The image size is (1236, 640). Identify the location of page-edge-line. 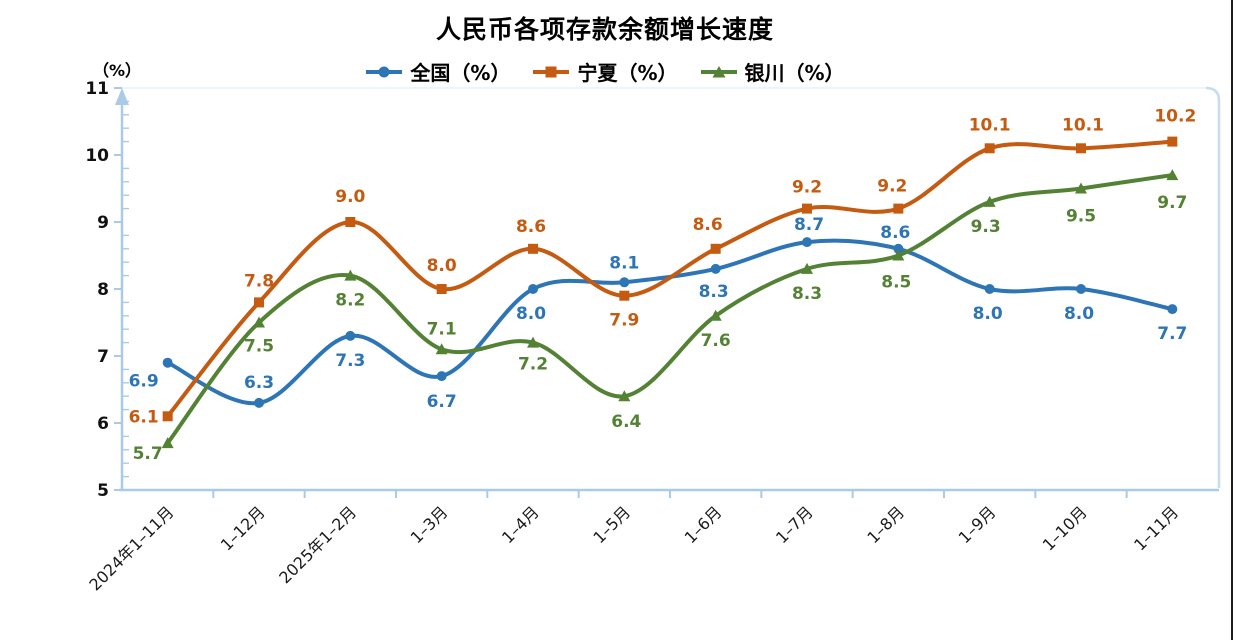
(1232, 320).